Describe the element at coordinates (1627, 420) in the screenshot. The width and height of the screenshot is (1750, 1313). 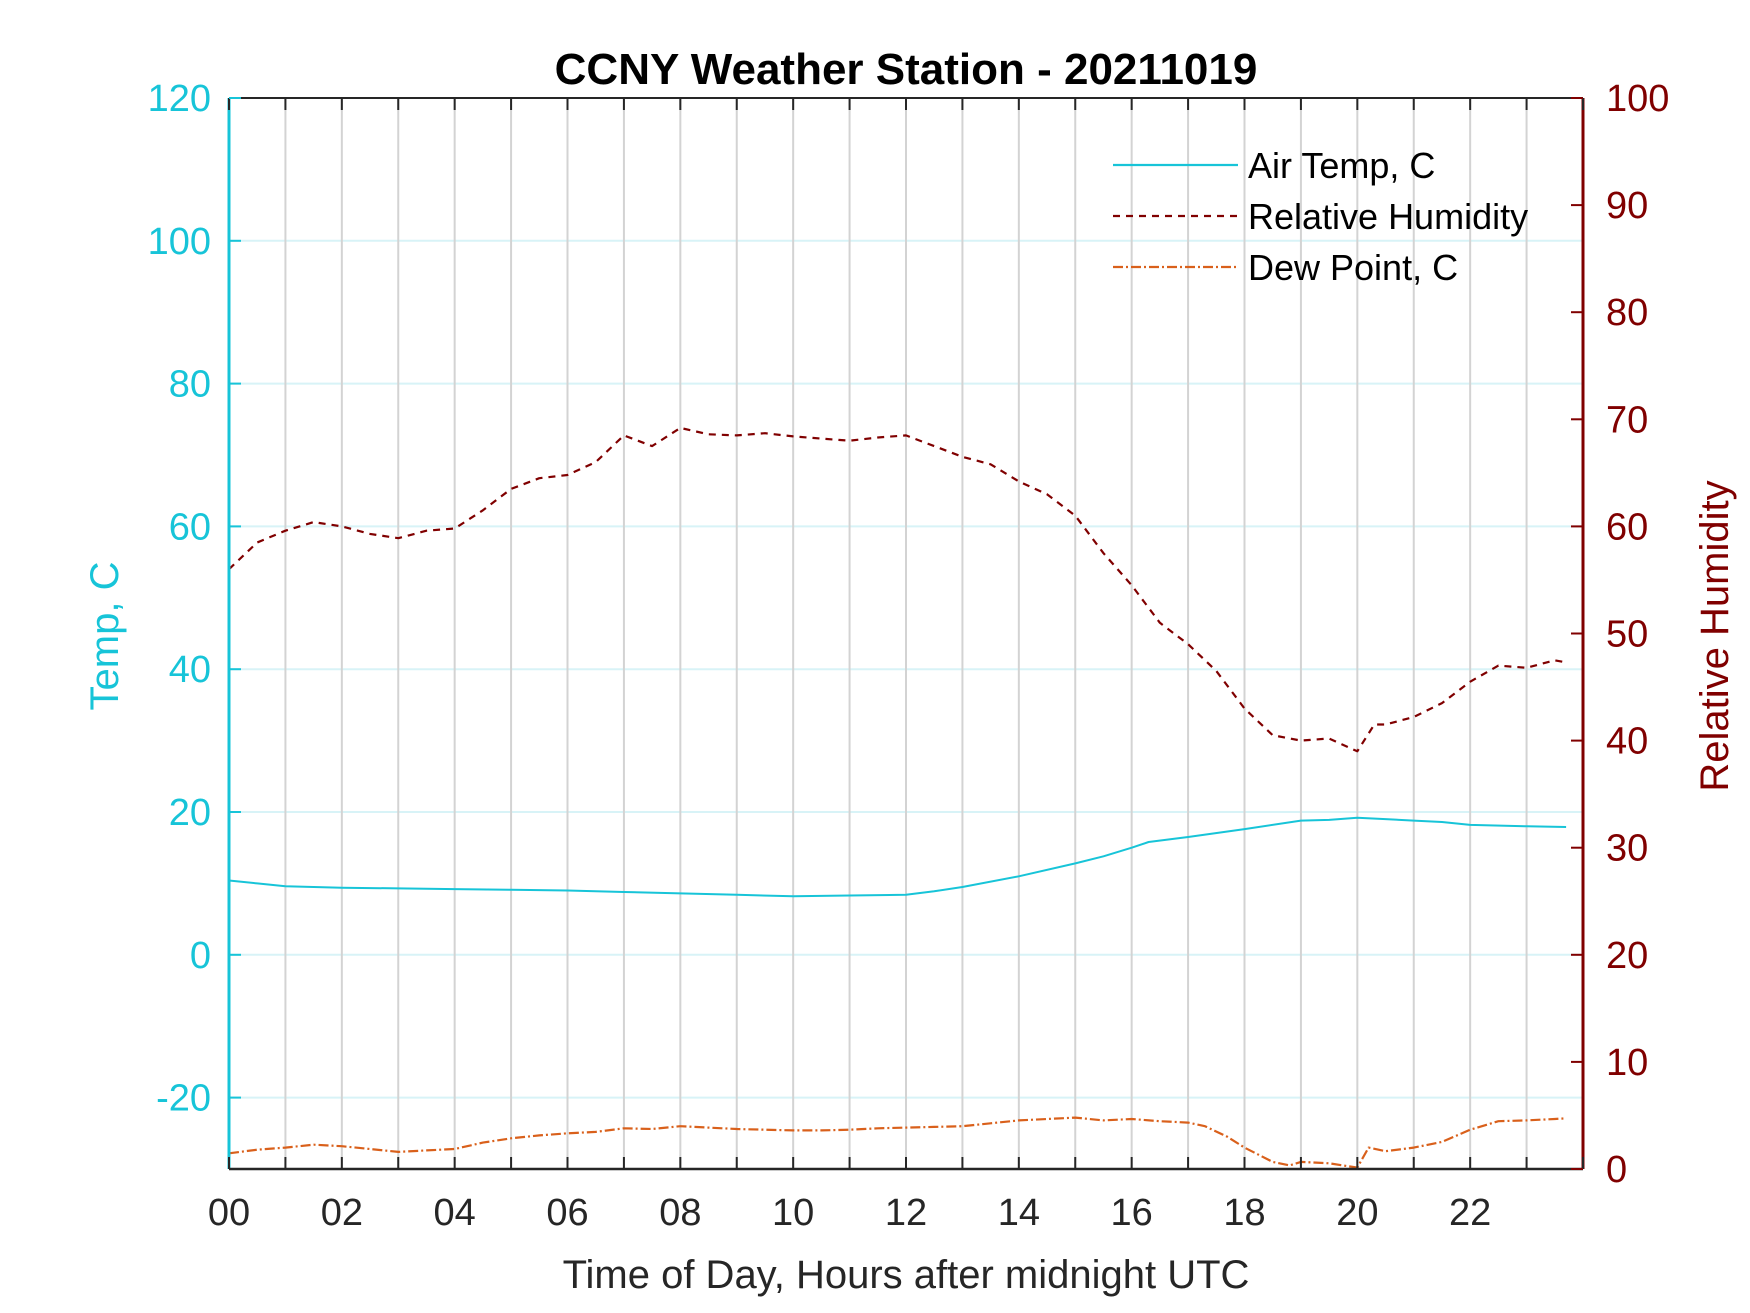
I see `y-right-tick-label: 70` at that location.